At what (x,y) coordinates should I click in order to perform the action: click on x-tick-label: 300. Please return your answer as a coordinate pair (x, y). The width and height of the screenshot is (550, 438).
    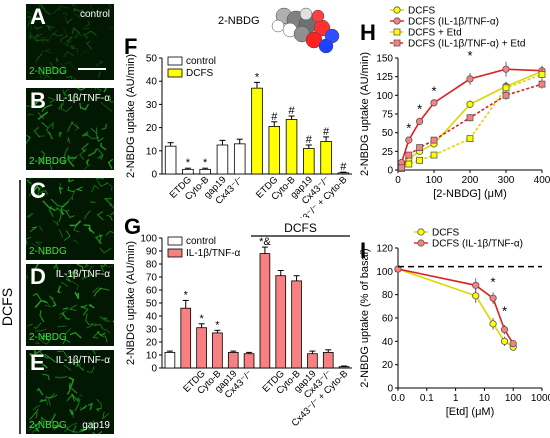
    Looking at the image, I should click on (506, 180).